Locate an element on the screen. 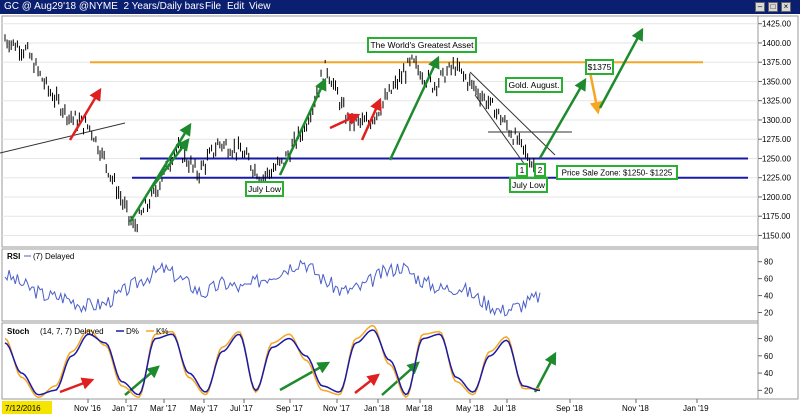 The image size is (800, 418). annotation-target-1375: $1375 is located at coordinates (599, 67).